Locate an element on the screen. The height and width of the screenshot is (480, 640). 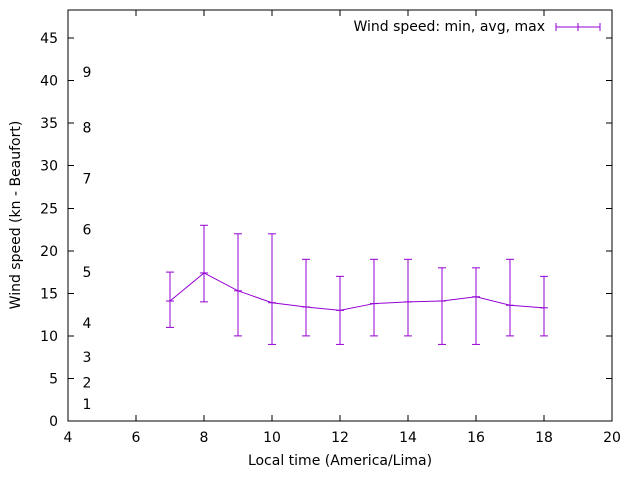
svg-text: 9 is located at coordinates (87, 73).